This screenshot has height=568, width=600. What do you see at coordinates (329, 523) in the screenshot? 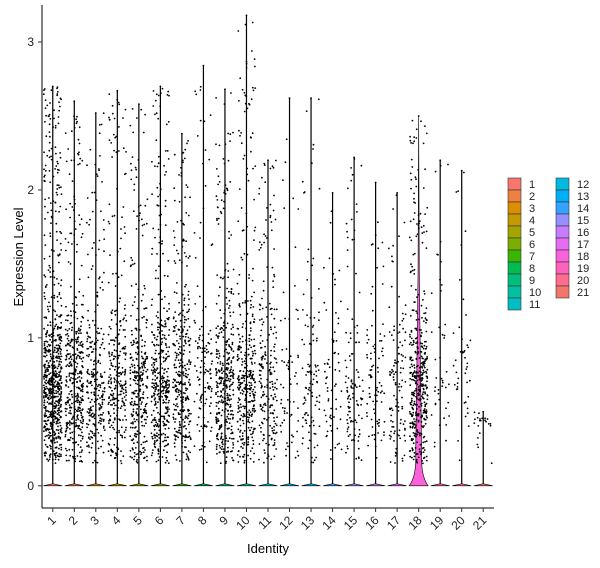
I see `x-tick-label: 14` at bounding box center [329, 523].